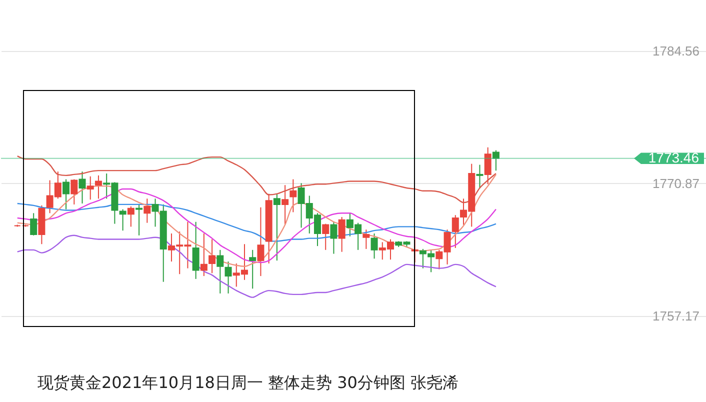 The height and width of the screenshot is (402, 706). Describe the element at coordinates (676, 51) in the screenshot. I see `y-tick-label: 1784.56` at that location.